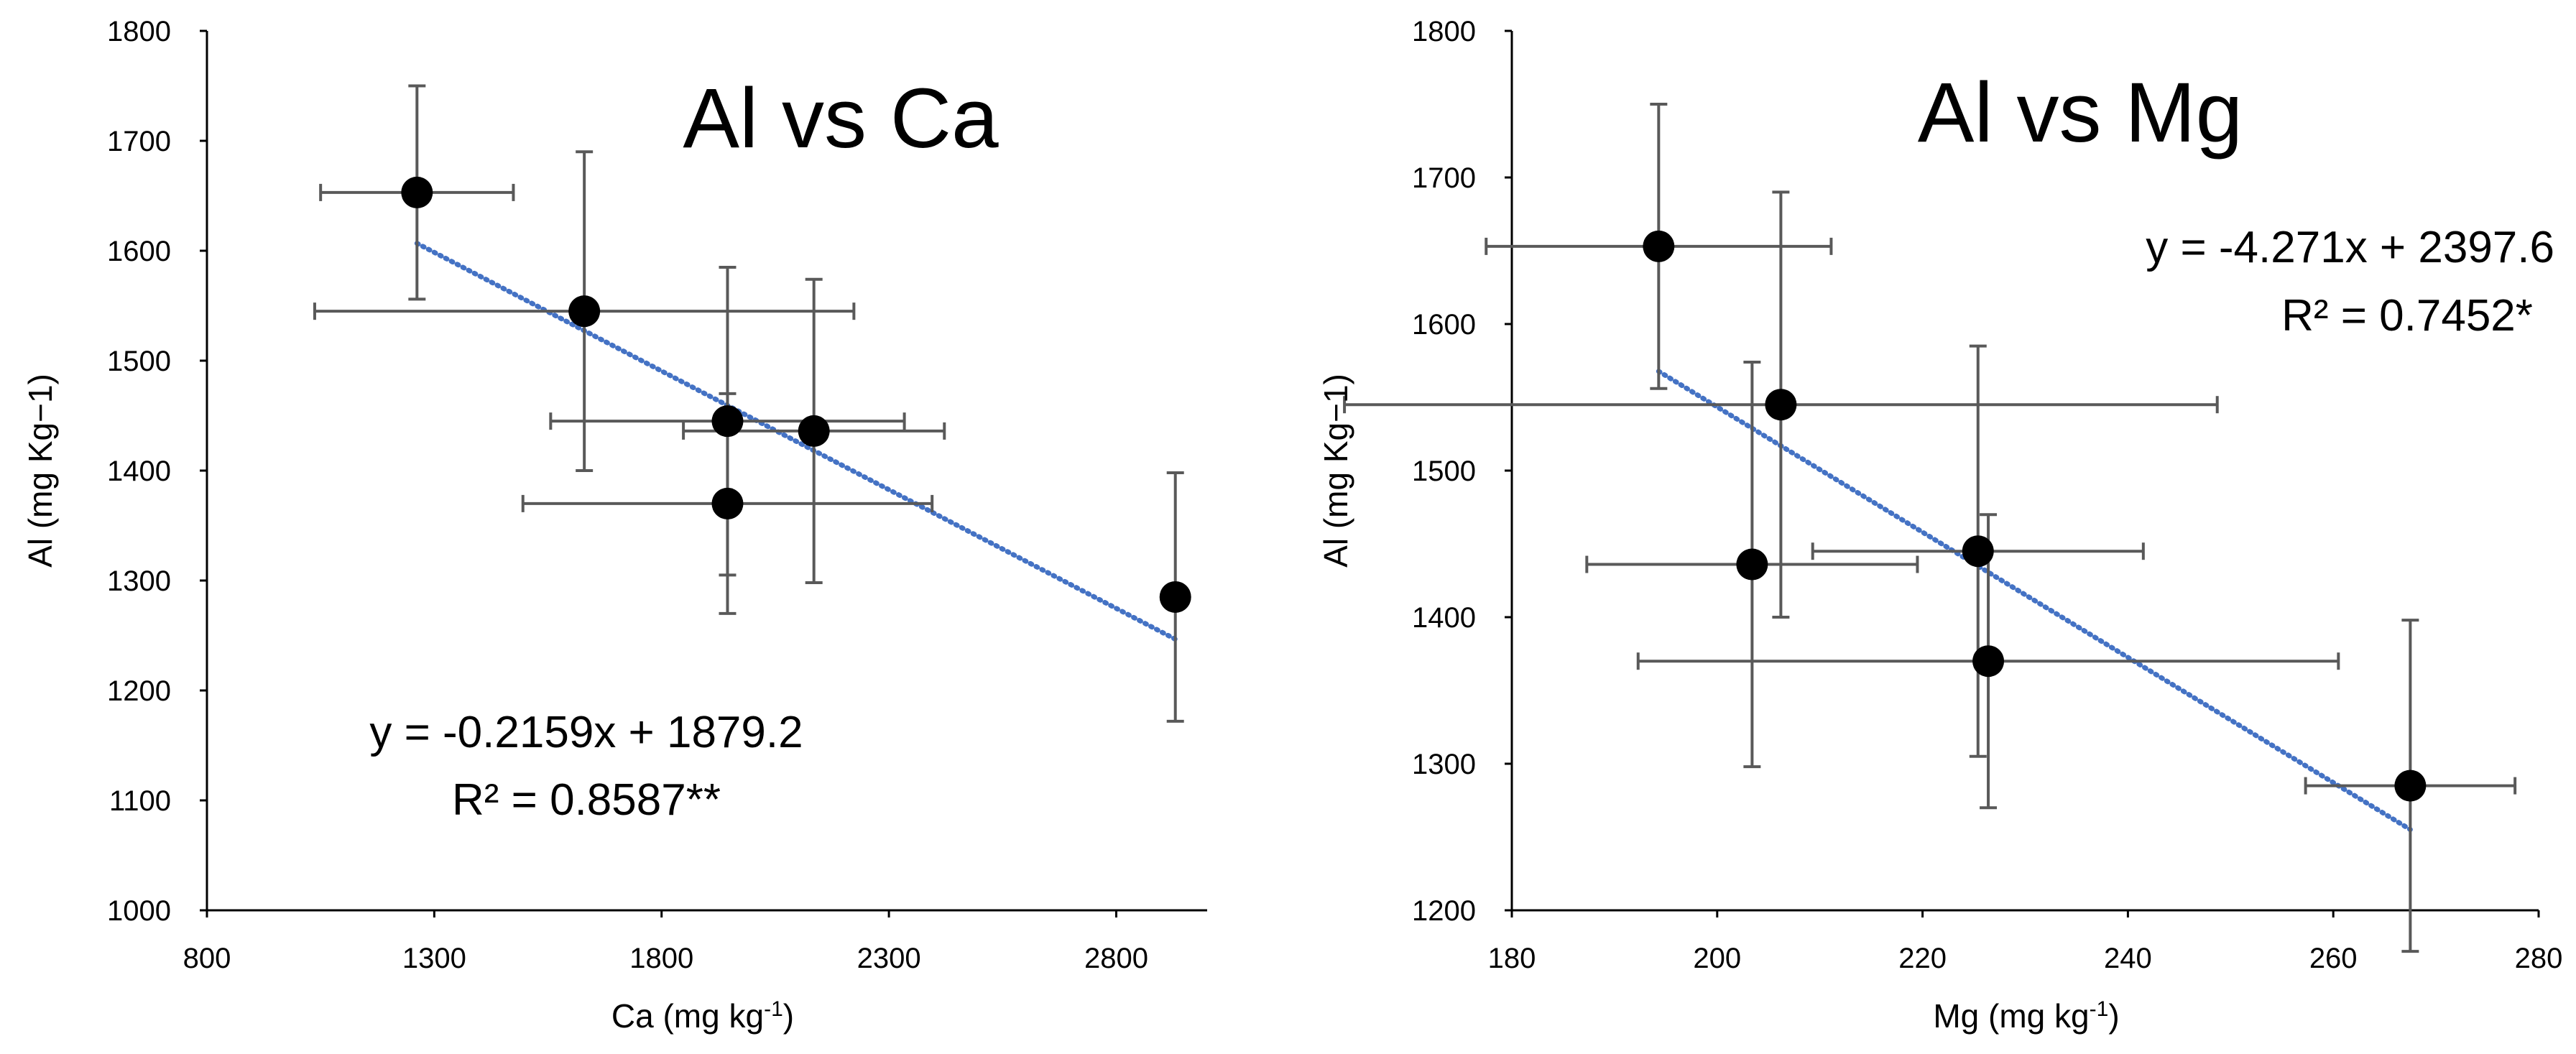 The image size is (2576, 1054). Describe the element at coordinates (841, 118) in the screenshot. I see `chart-title: Al vs Ca` at that location.